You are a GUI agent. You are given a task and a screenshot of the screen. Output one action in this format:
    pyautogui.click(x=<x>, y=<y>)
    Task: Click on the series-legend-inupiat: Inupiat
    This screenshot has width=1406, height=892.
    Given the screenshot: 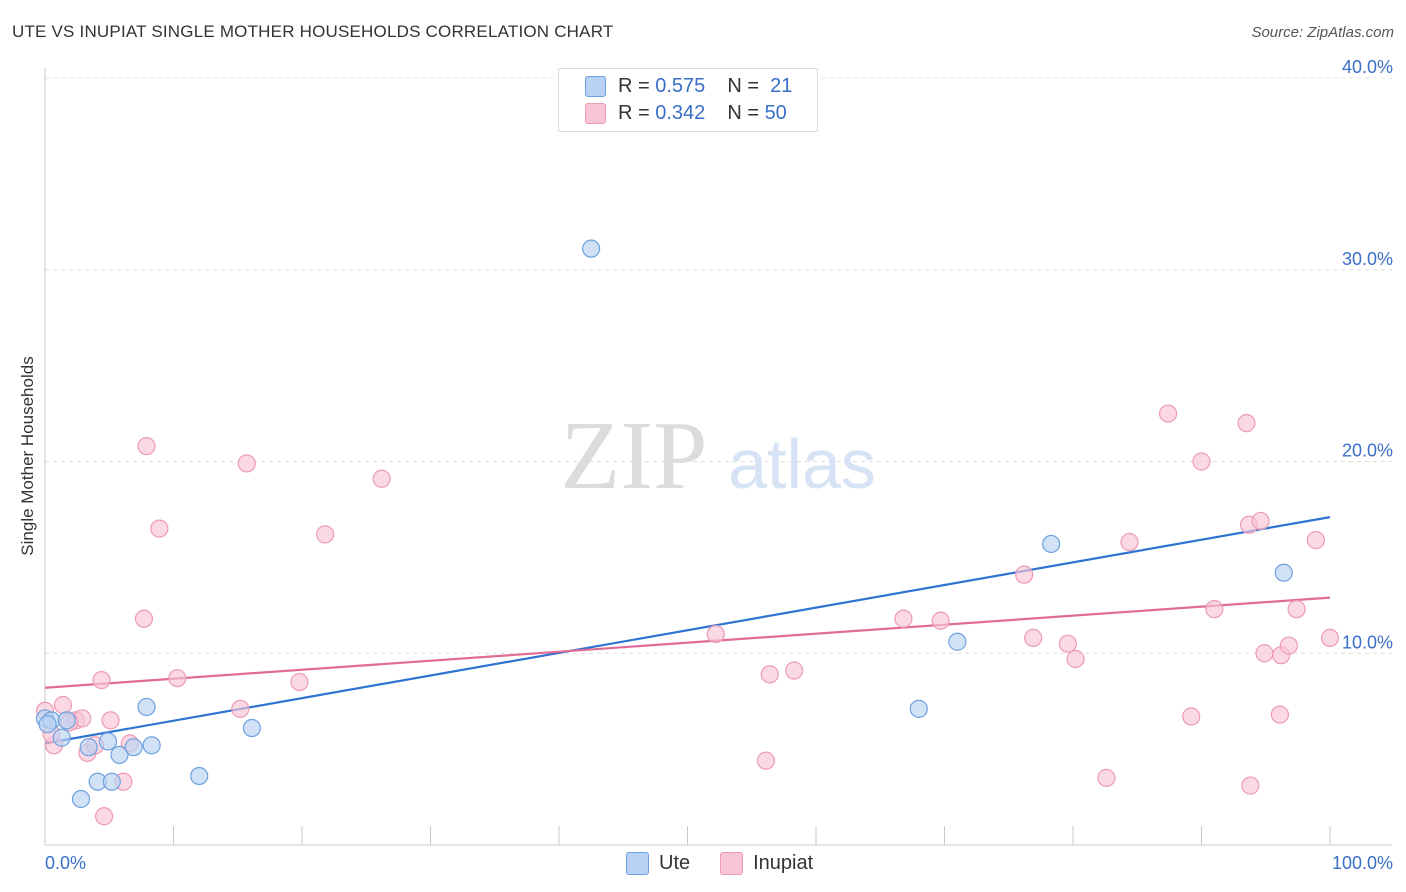 What is the action you would take?
    pyautogui.click(x=766, y=863)
    